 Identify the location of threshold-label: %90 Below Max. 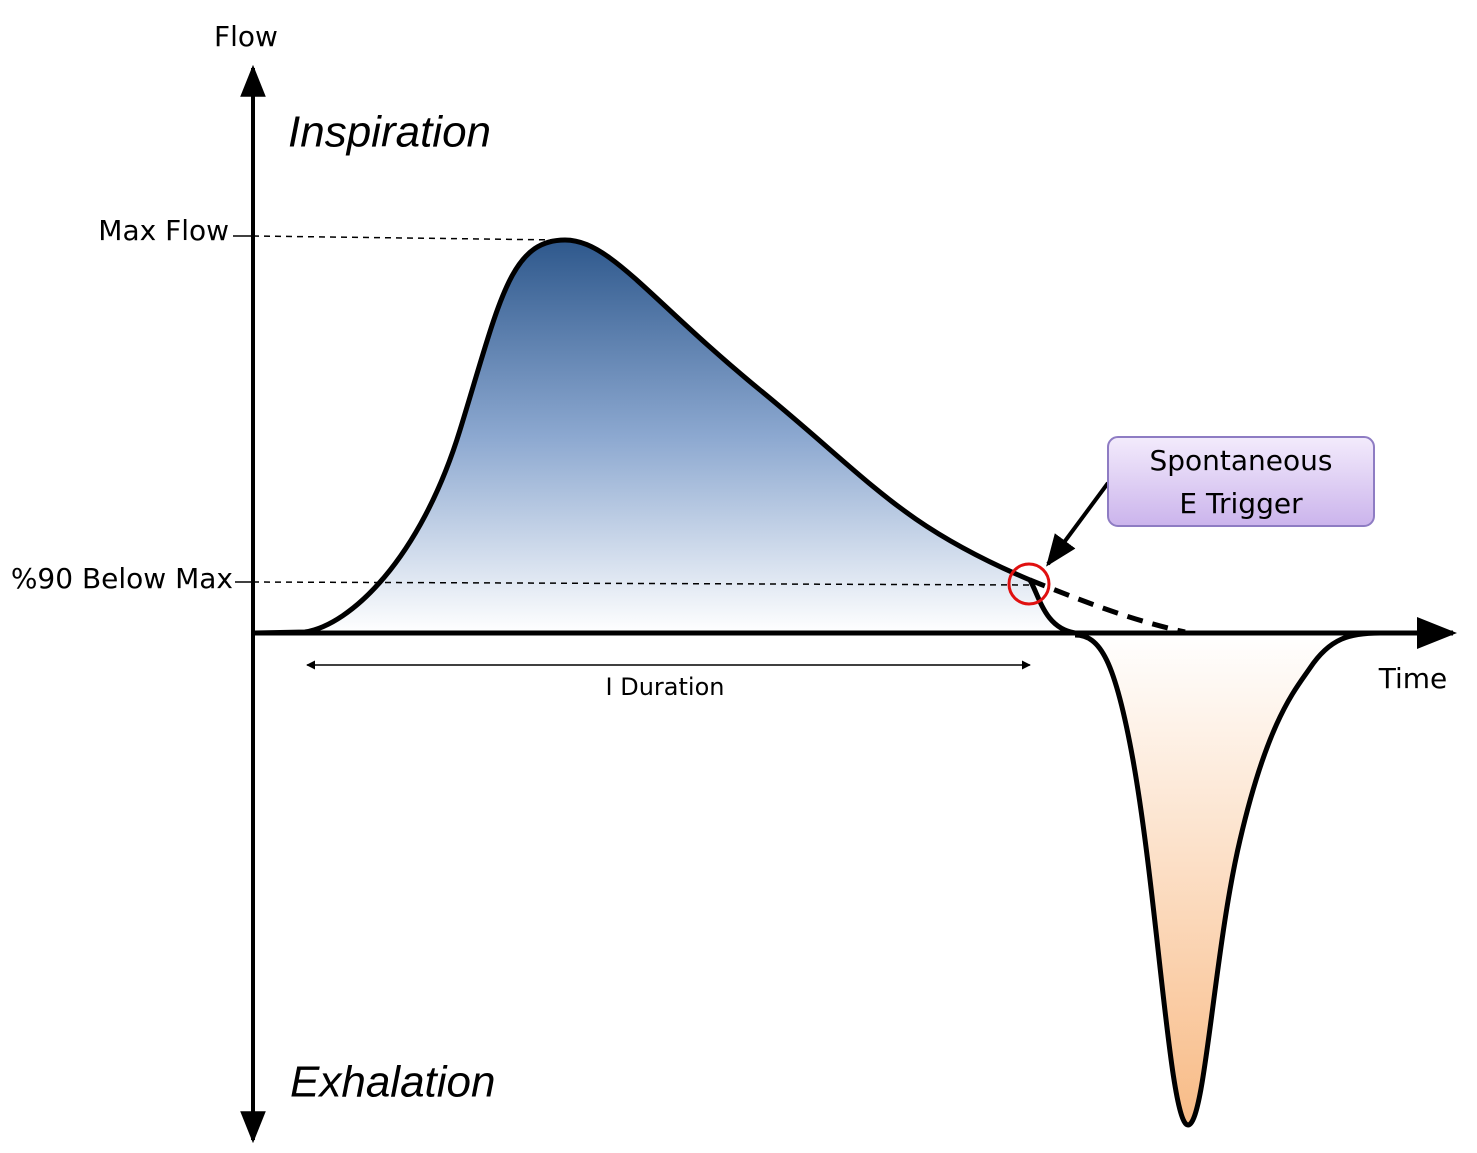
(122, 578).